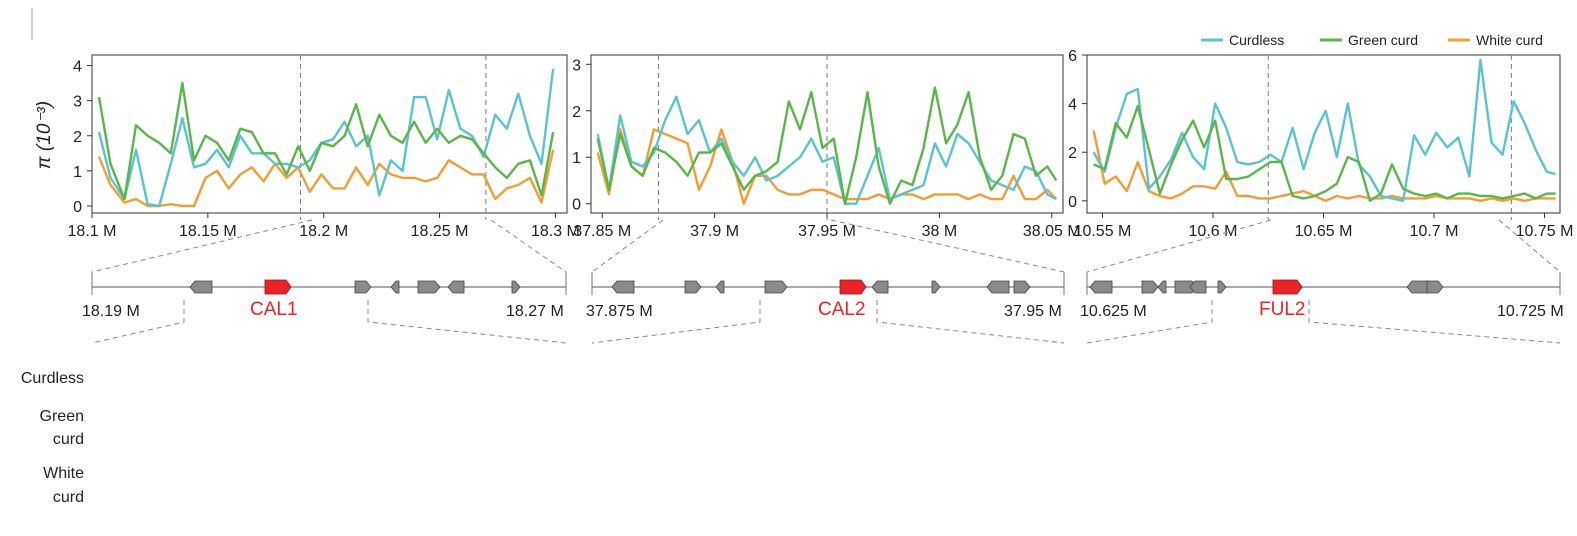  Describe the element at coordinates (619, 311) in the screenshot. I see `zoom-start-2: 37.875 M` at that location.